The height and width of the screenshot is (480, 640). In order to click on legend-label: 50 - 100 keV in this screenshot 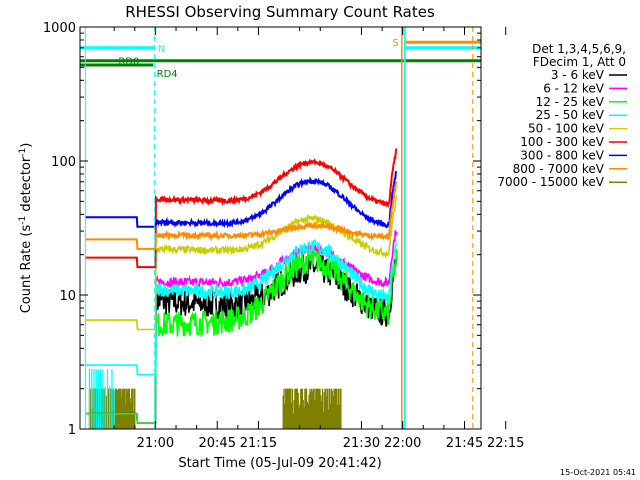, I will do `click(566, 129)`.